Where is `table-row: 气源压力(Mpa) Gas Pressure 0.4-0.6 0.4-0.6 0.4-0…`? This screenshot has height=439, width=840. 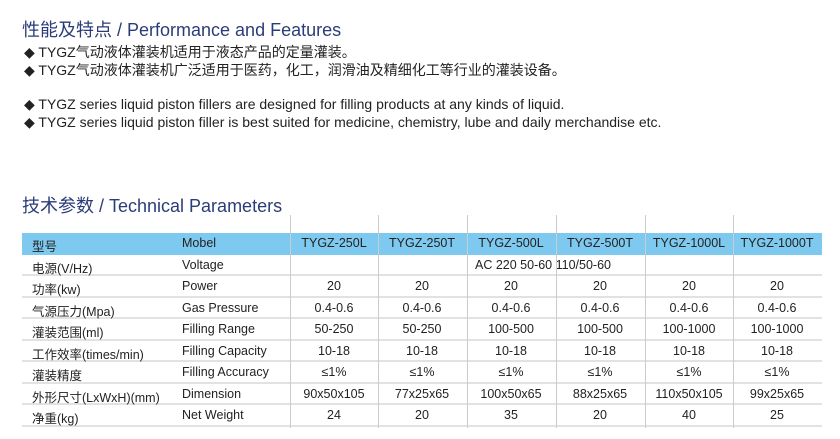
table-row: 气源压力(Mpa) Gas Pressure 0.4-0.6 0.4-0.6 0.4-0… is located at coordinates (422, 308).